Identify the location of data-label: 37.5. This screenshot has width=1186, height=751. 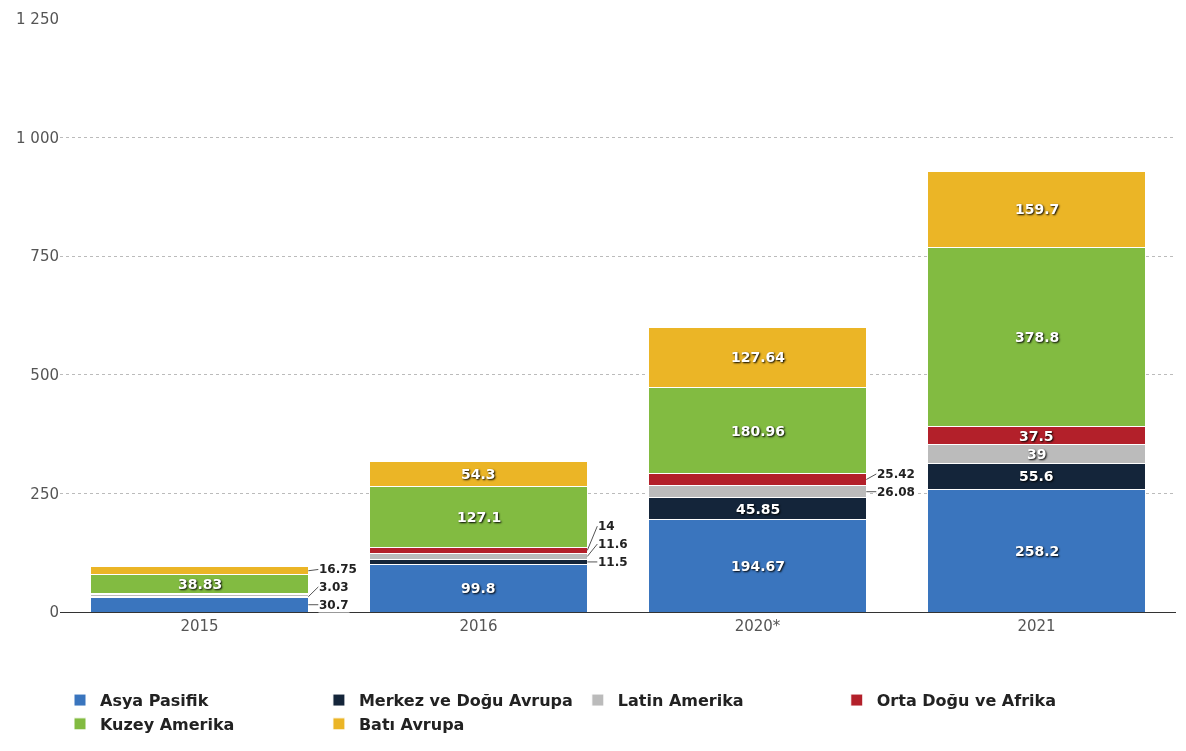
(1036, 436).